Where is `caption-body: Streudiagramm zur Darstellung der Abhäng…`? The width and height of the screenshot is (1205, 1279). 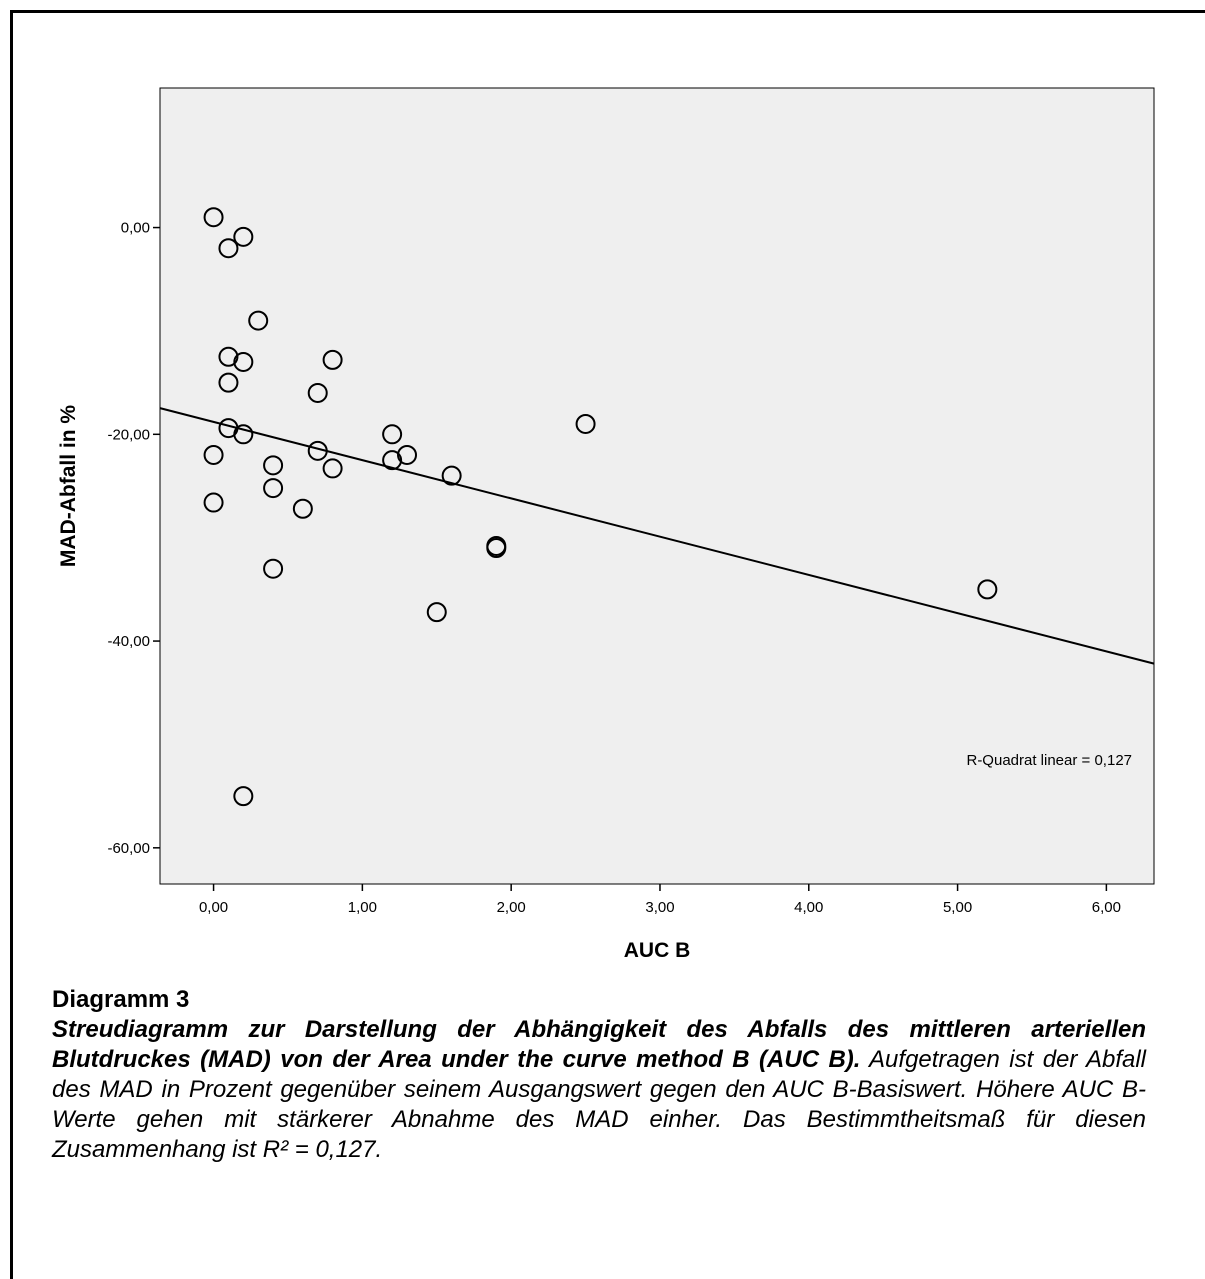 caption-body: Streudiagramm zur Darstellung der Abhäng… is located at coordinates (599, 1090).